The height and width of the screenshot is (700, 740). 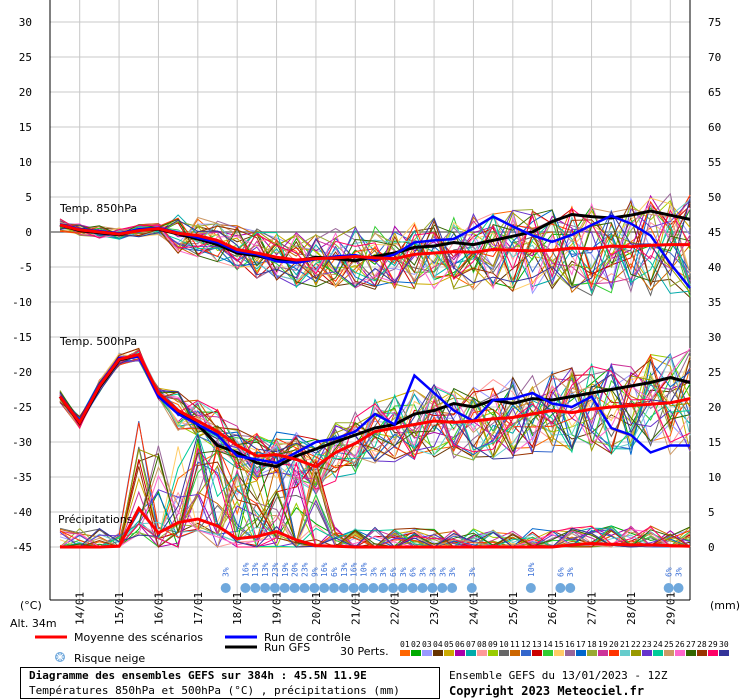 I want to click on right-tick-label: 5, so click(x=711, y=512).